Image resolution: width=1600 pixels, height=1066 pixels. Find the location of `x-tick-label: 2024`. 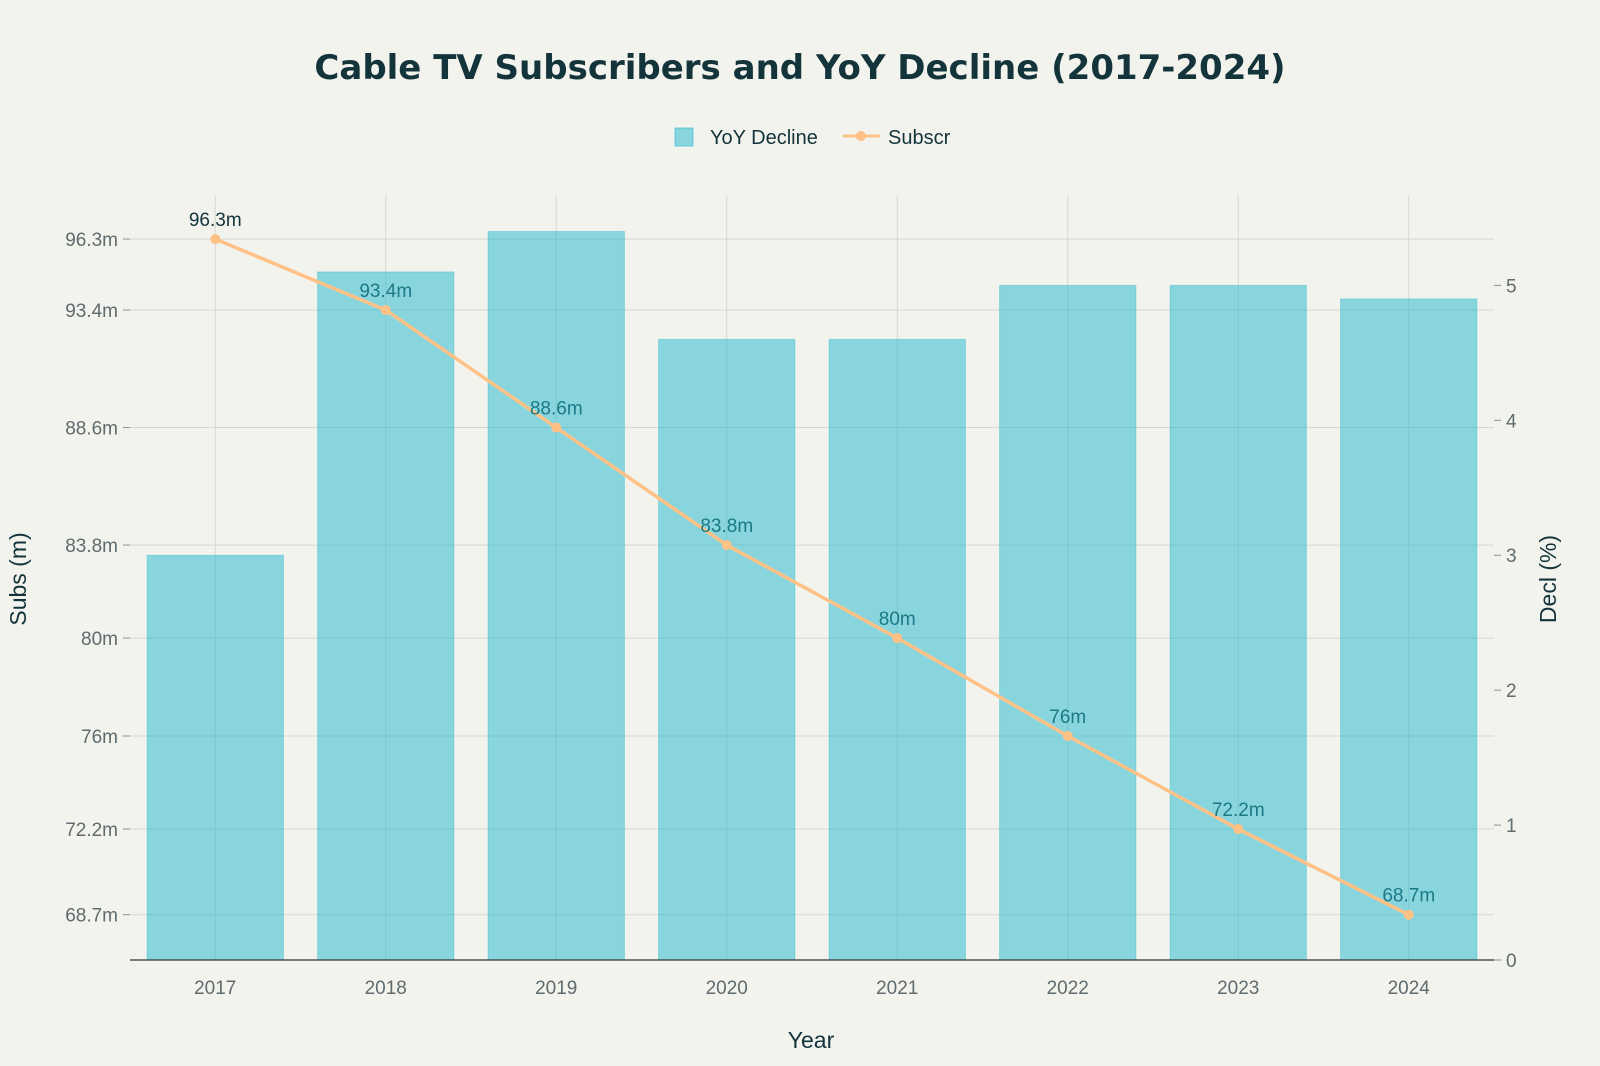

x-tick-label: 2024 is located at coordinates (1409, 988).